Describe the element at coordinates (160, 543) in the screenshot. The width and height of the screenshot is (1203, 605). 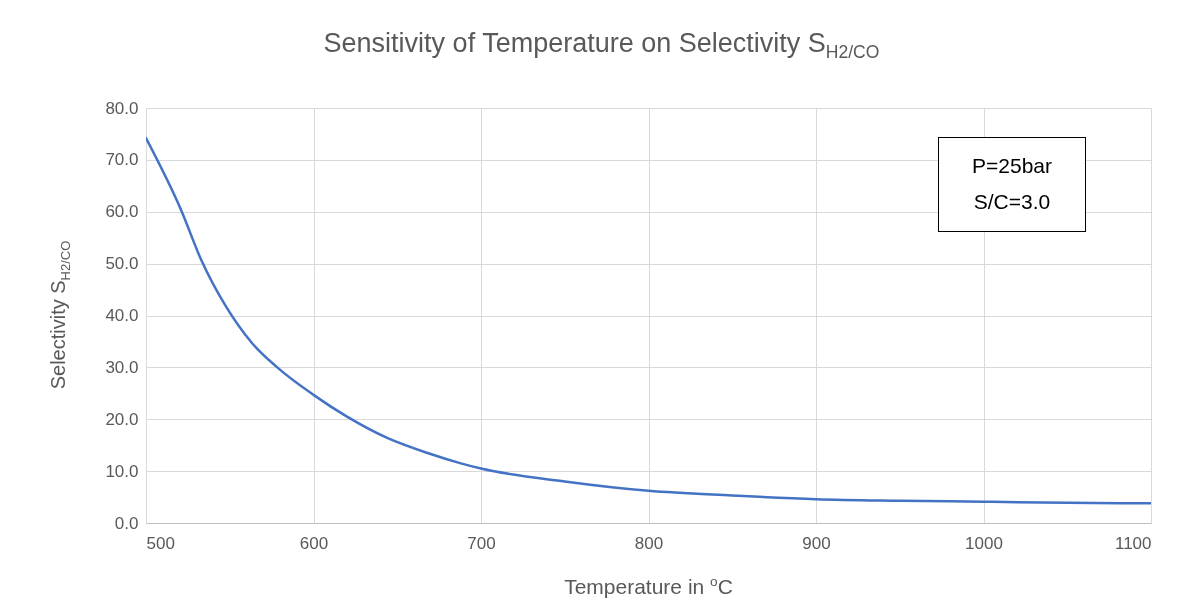
I see `x-tick-label: 500` at that location.